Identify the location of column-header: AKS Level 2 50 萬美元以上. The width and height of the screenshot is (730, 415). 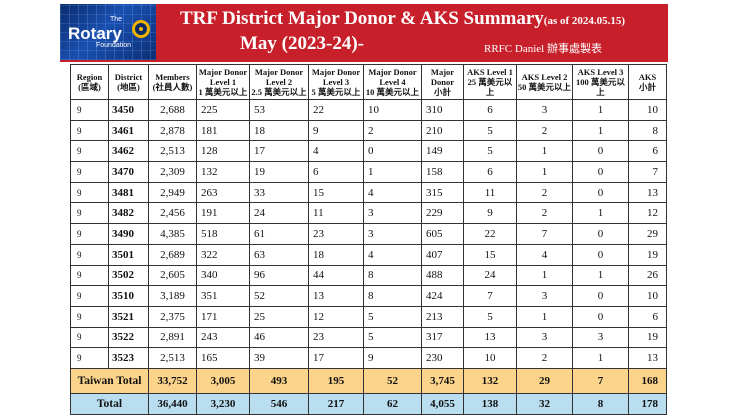
(544, 82).